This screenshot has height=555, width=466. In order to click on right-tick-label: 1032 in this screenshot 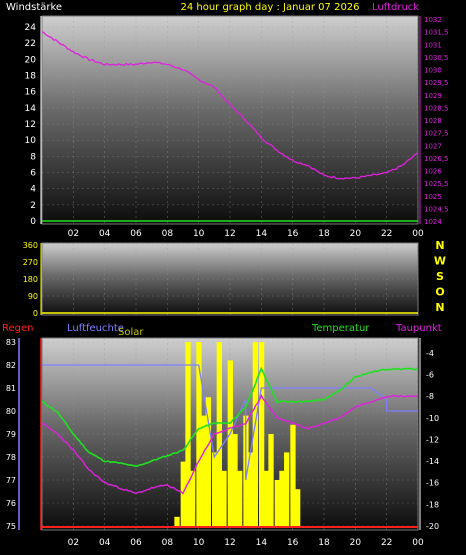, I will do `click(433, 20)`.